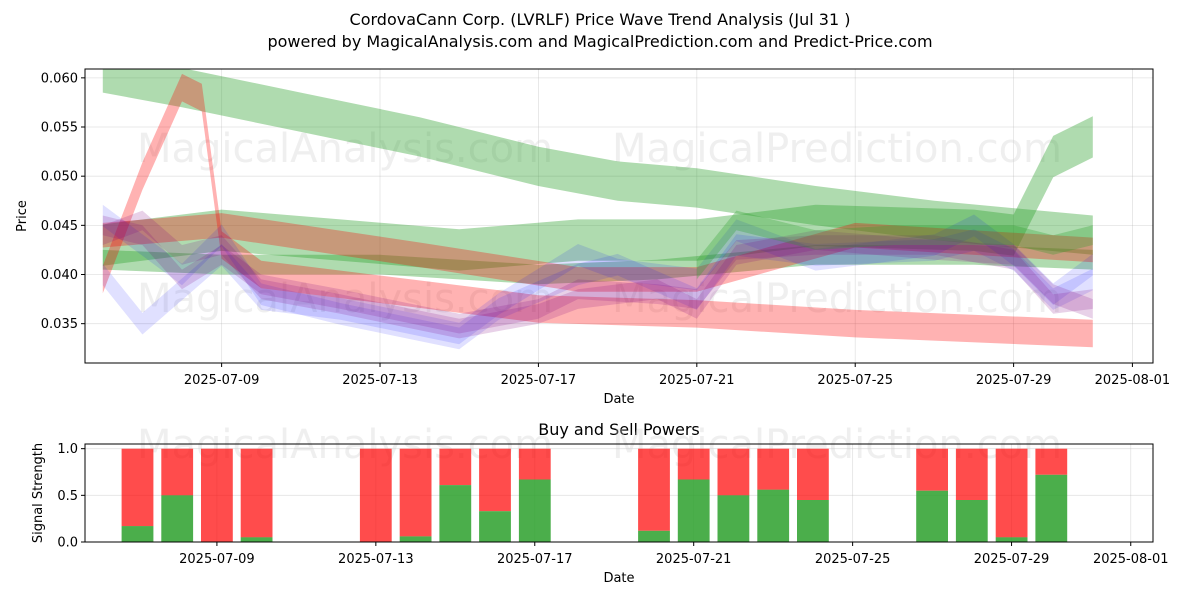 Image resolution: width=1200 pixels, height=604 pixels. I want to click on price-x-tick-label: 2025-07-13, so click(380, 380).